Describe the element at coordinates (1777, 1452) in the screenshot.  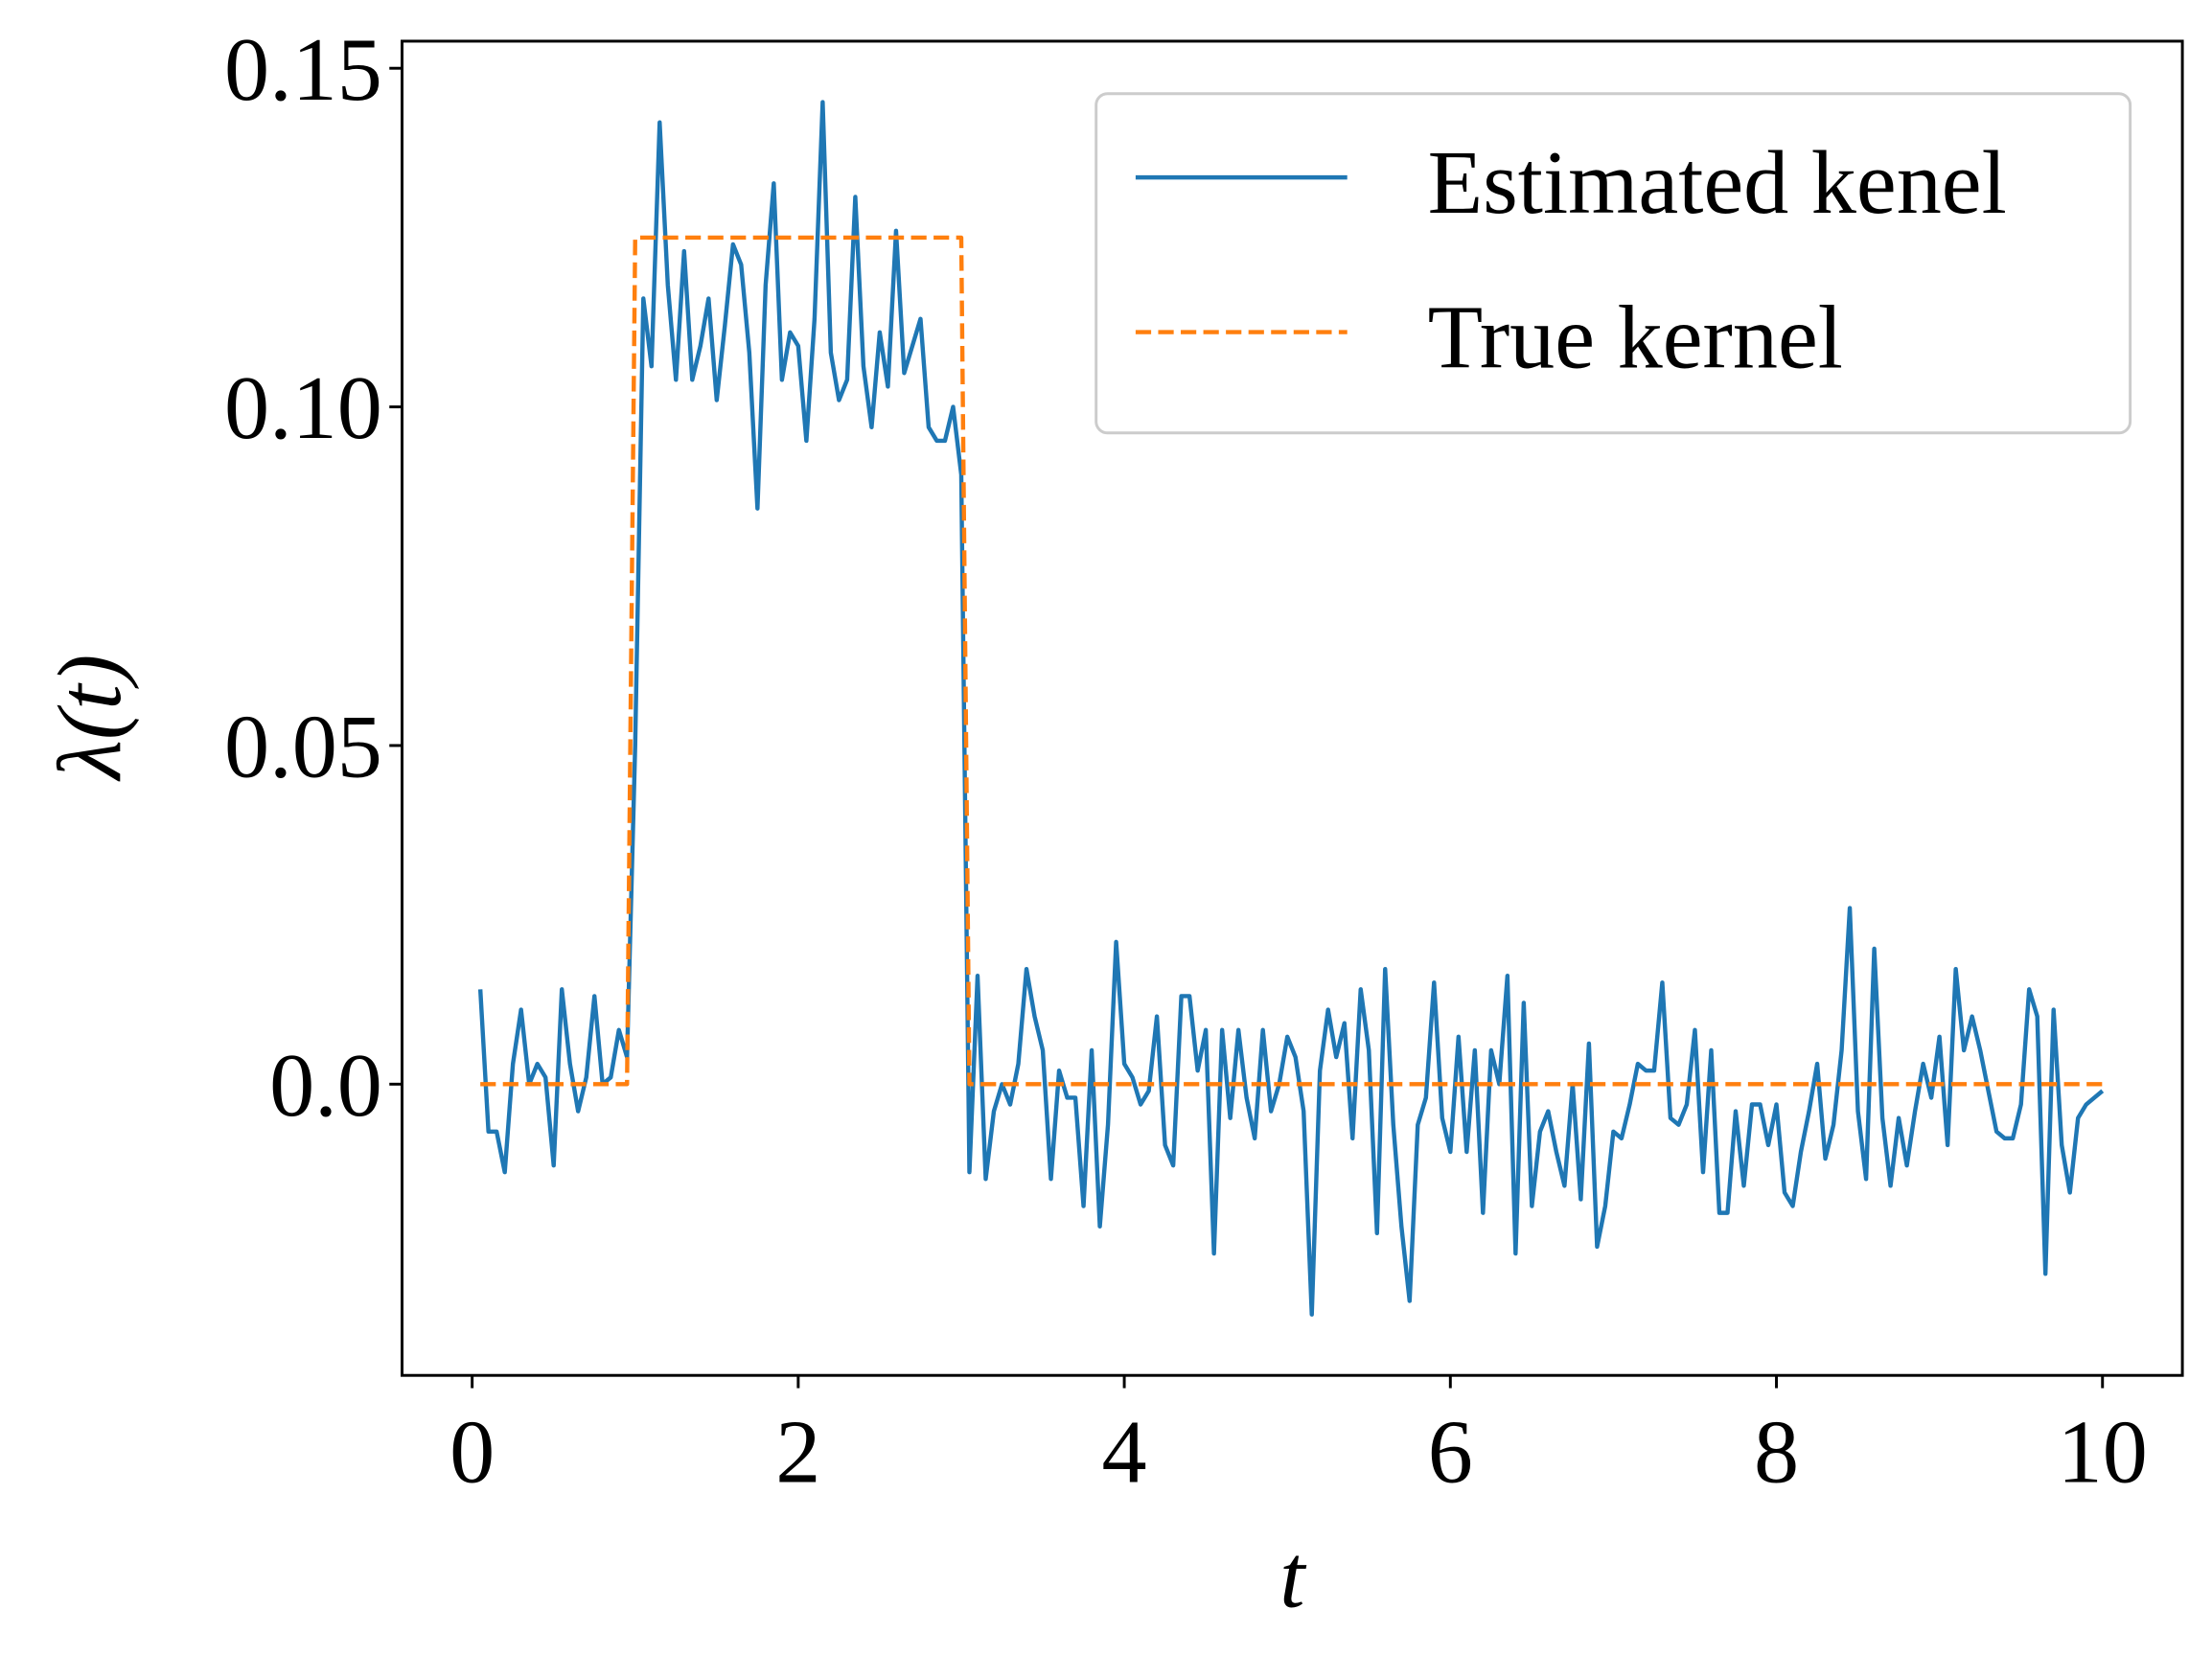
I see `x-tick-label: 8` at that location.